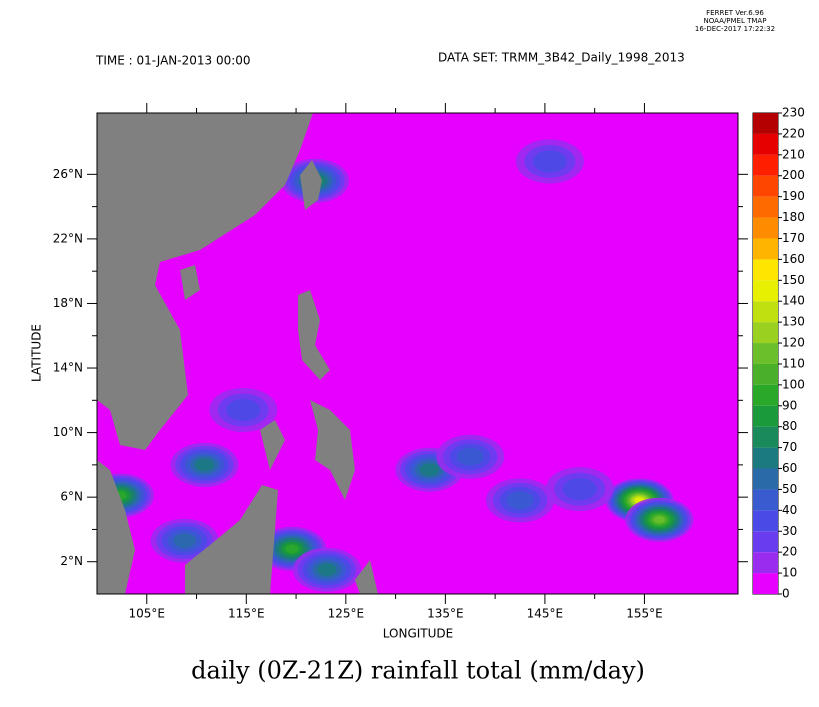  I want to click on y-tick-label: 18°N, so click(68, 303).